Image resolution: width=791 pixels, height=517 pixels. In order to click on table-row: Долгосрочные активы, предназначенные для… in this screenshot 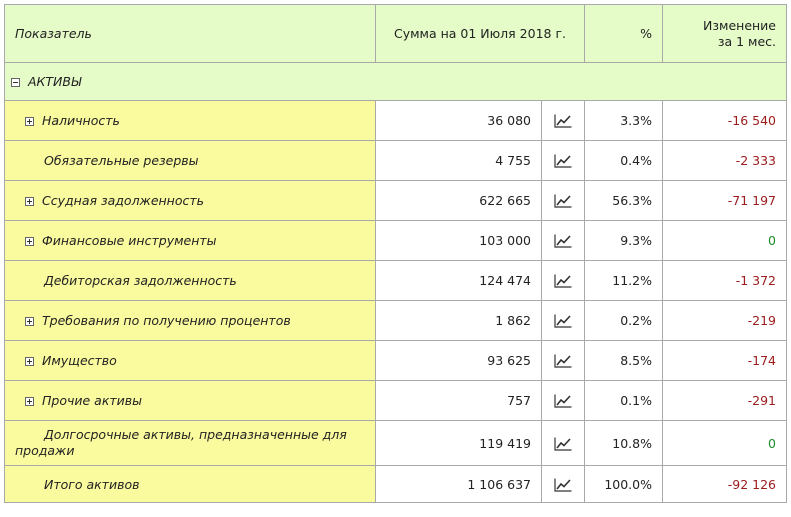, I will do `click(395, 443)`.